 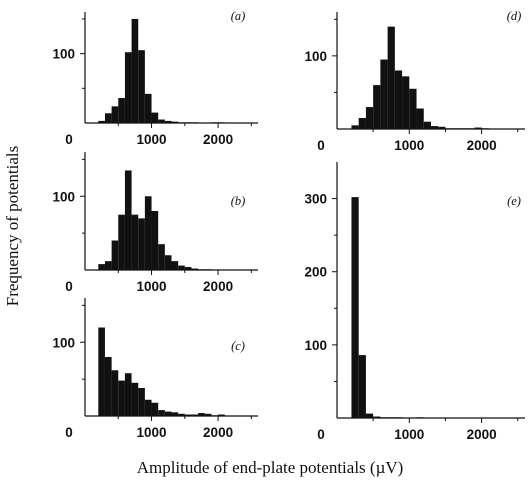 What do you see at coordinates (238, 16) in the screenshot?
I see `panel-a-label: (a)` at bounding box center [238, 16].